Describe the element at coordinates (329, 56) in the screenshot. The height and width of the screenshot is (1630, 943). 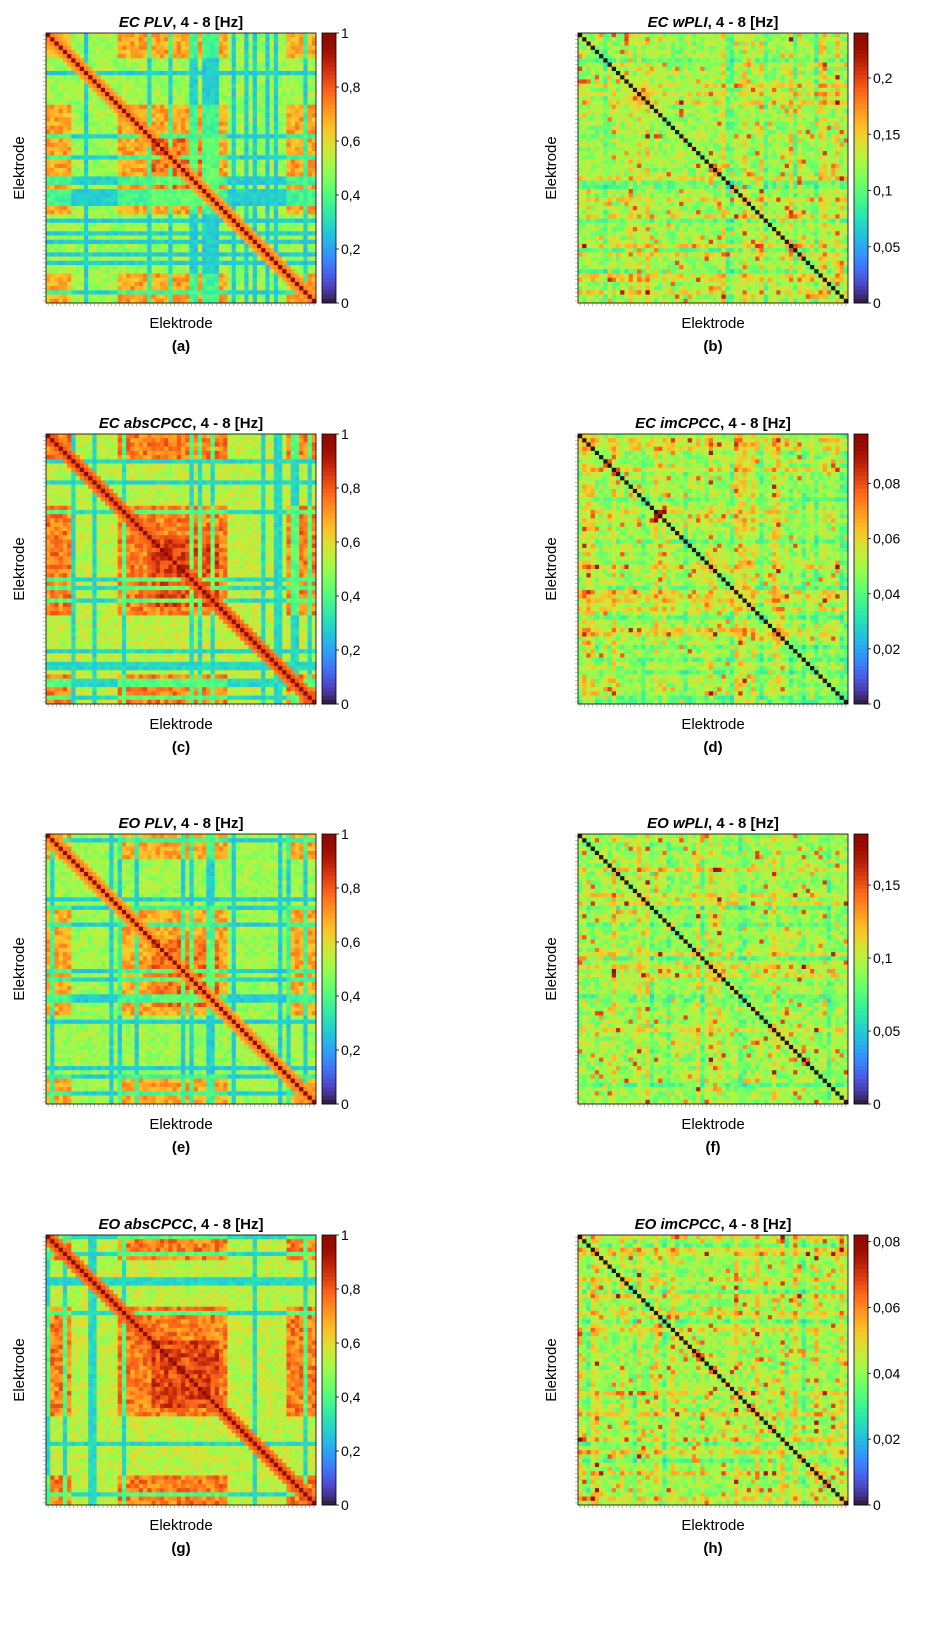
I see `colorbar-step` at that location.